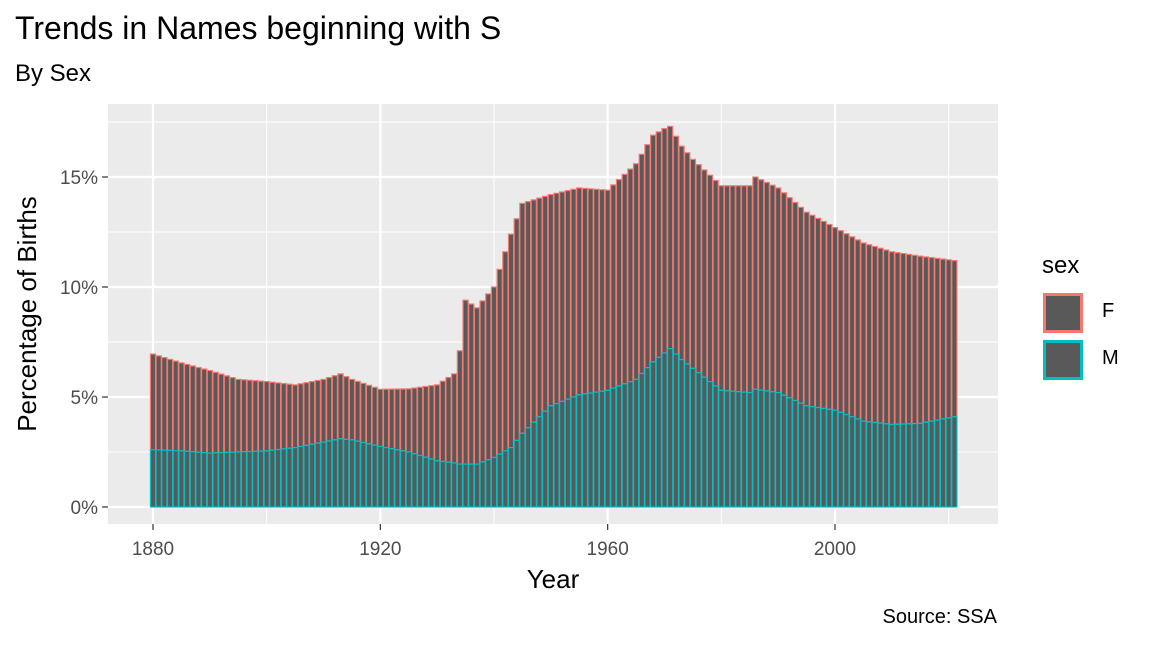 Image resolution: width=1152 pixels, height=648 pixels. I want to click on bar-f-1966, so click(641, 264).